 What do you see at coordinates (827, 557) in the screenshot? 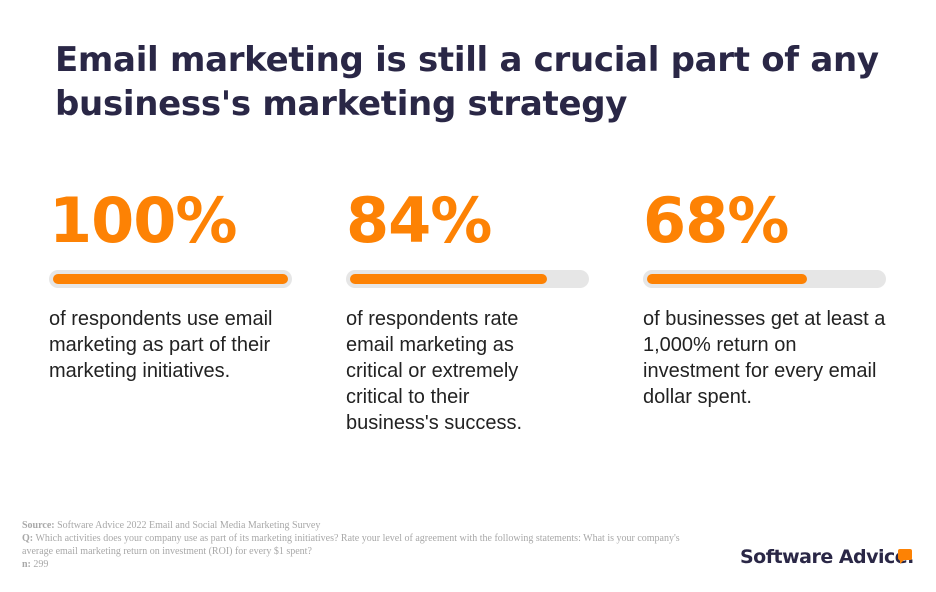
I see `software-advice-logo: Software Advice.` at bounding box center [827, 557].